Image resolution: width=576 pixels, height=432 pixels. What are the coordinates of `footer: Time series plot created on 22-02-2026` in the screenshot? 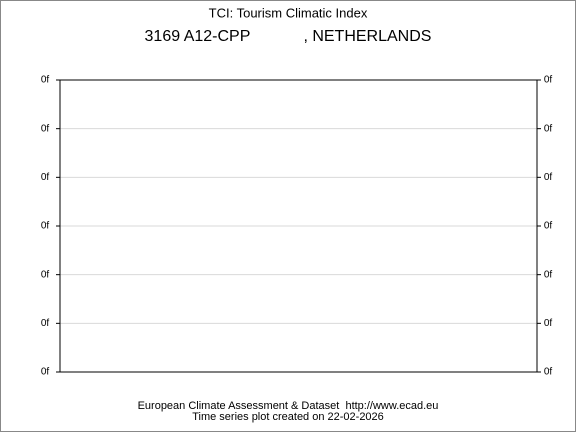 It's located at (288, 417).